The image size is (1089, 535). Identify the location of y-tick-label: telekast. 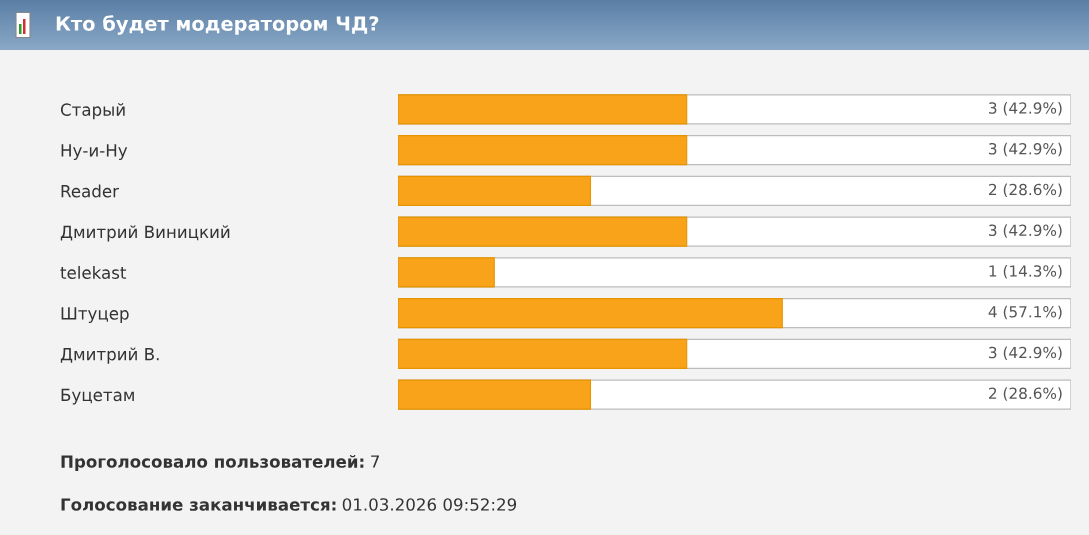
(93, 272).